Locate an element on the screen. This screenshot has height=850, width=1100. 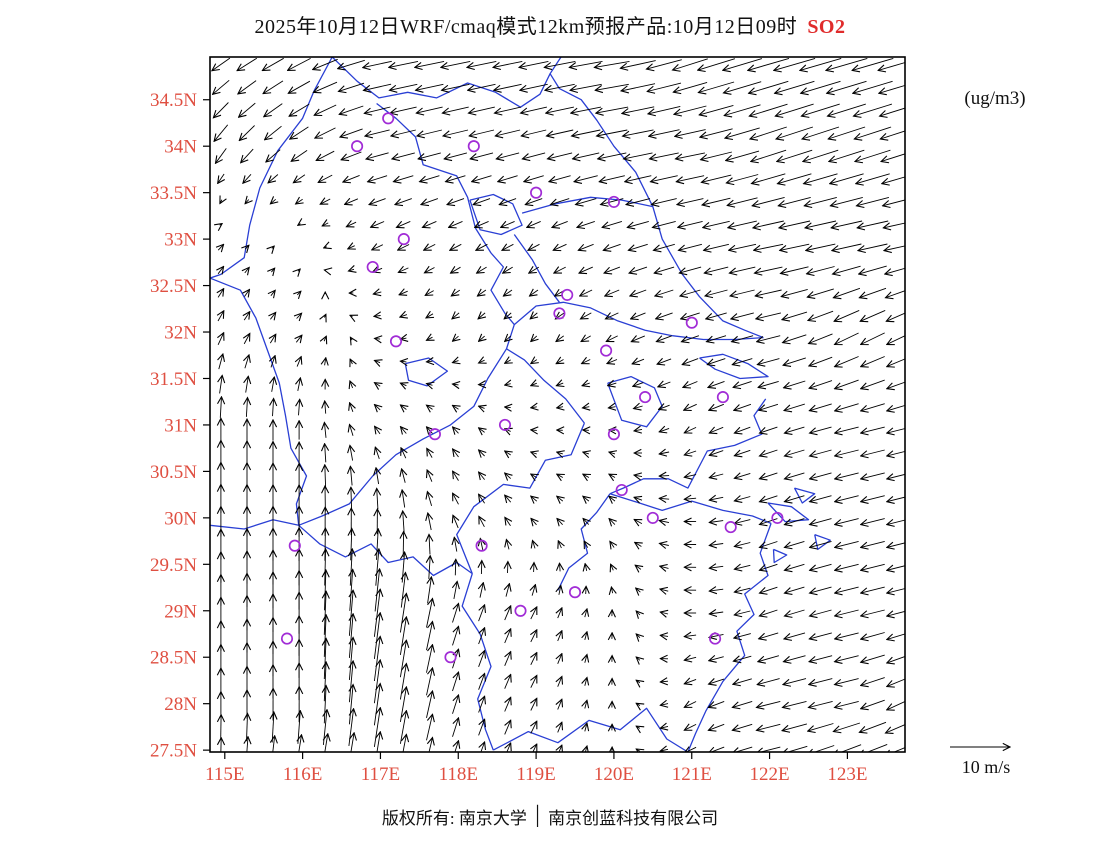
y-tick-label: 30N is located at coordinates (180, 518).